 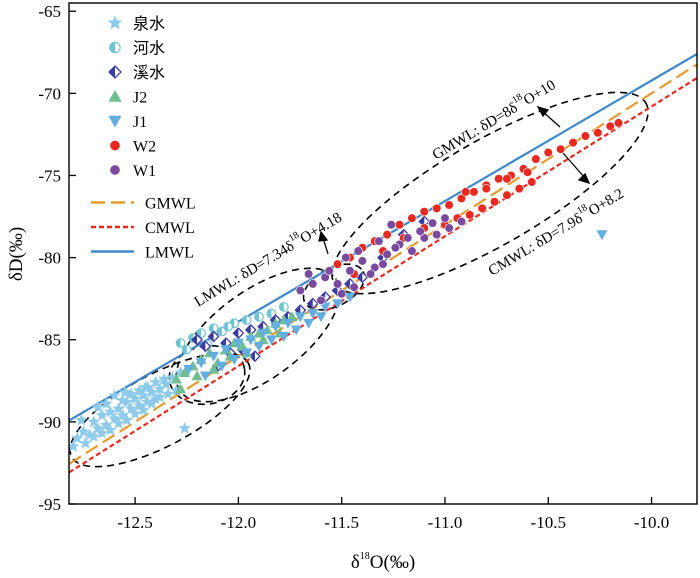 I want to click on x-axis-title: δ18O(‰), so click(x=383, y=562).